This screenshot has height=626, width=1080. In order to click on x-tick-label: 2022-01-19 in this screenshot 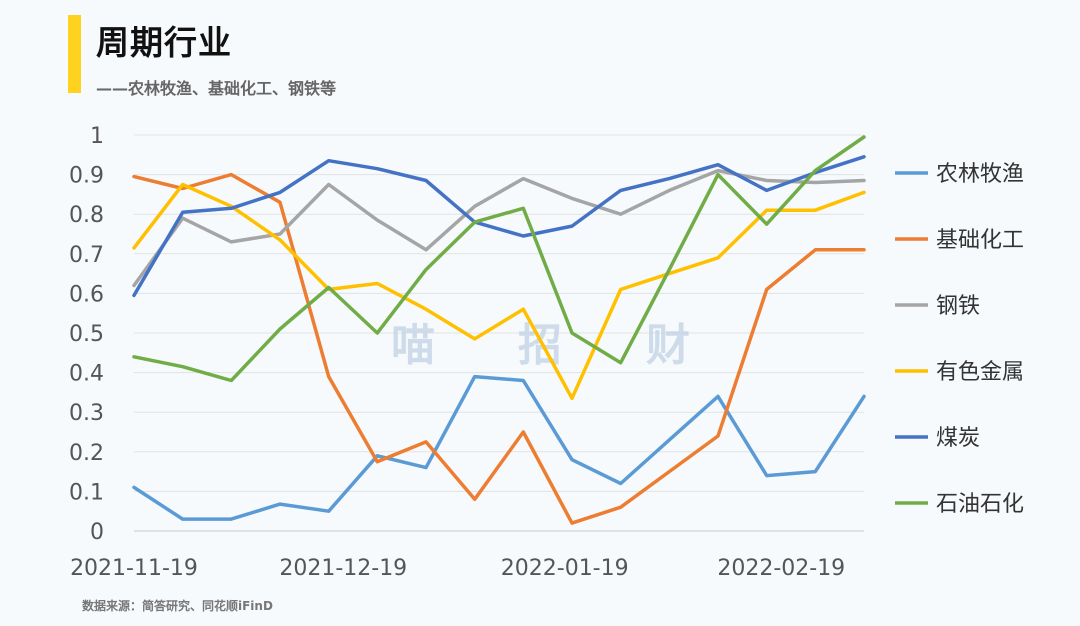, I will do `click(565, 568)`.